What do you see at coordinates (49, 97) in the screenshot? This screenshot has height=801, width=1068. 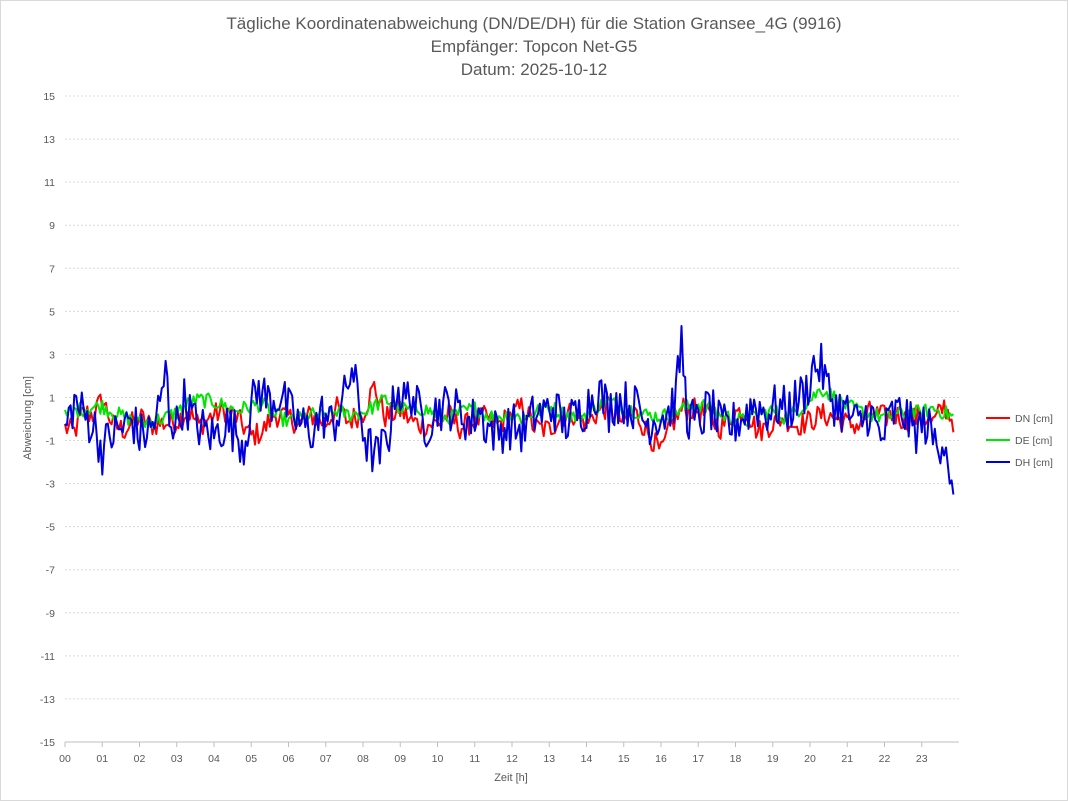 I see `y-tick-label: 15` at bounding box center [49, 97].